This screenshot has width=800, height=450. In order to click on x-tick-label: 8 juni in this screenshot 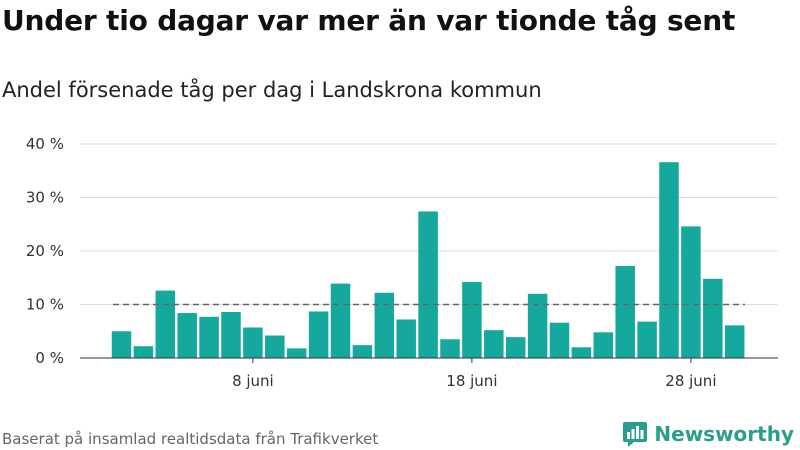, I will do `click(253, 381)`.